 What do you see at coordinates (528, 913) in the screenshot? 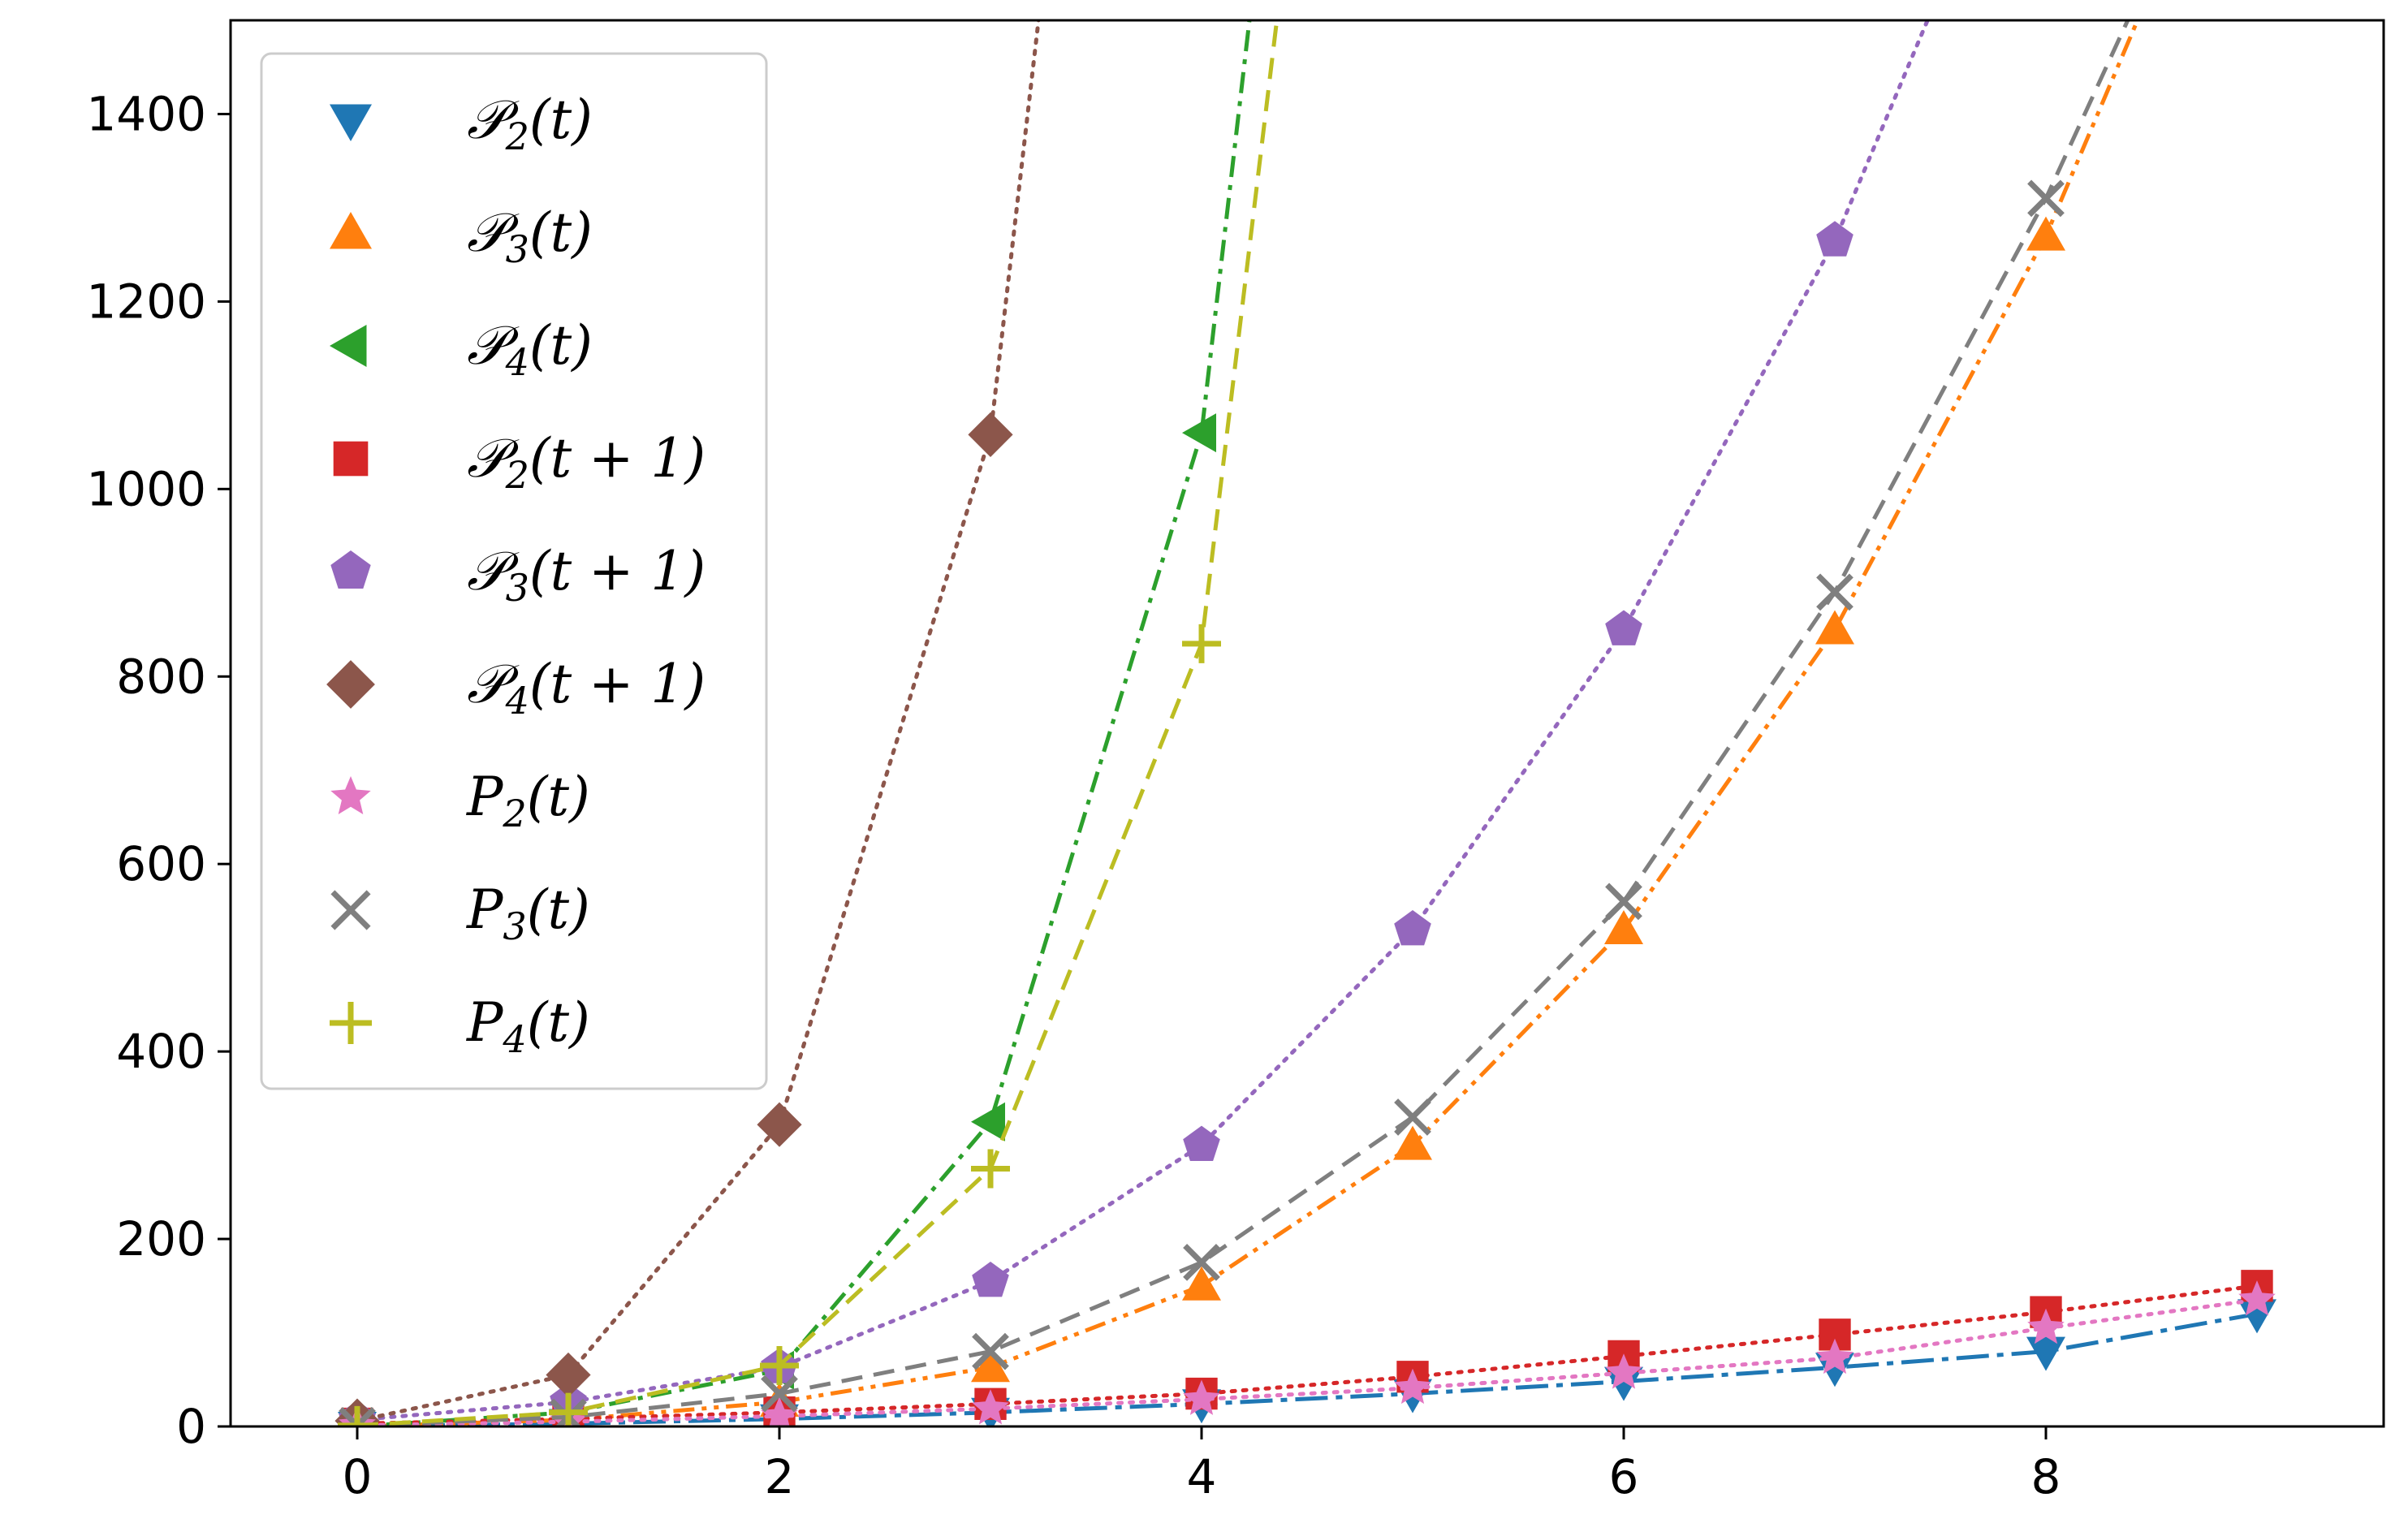
I see `legend-label: P3(t)` at bounding box center [528, 913].